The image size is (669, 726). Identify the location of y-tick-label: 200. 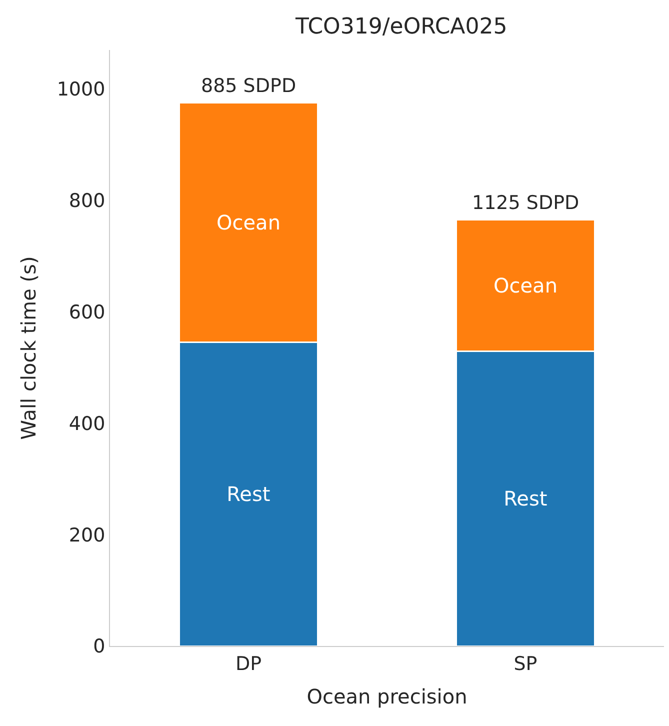
(87, 535).